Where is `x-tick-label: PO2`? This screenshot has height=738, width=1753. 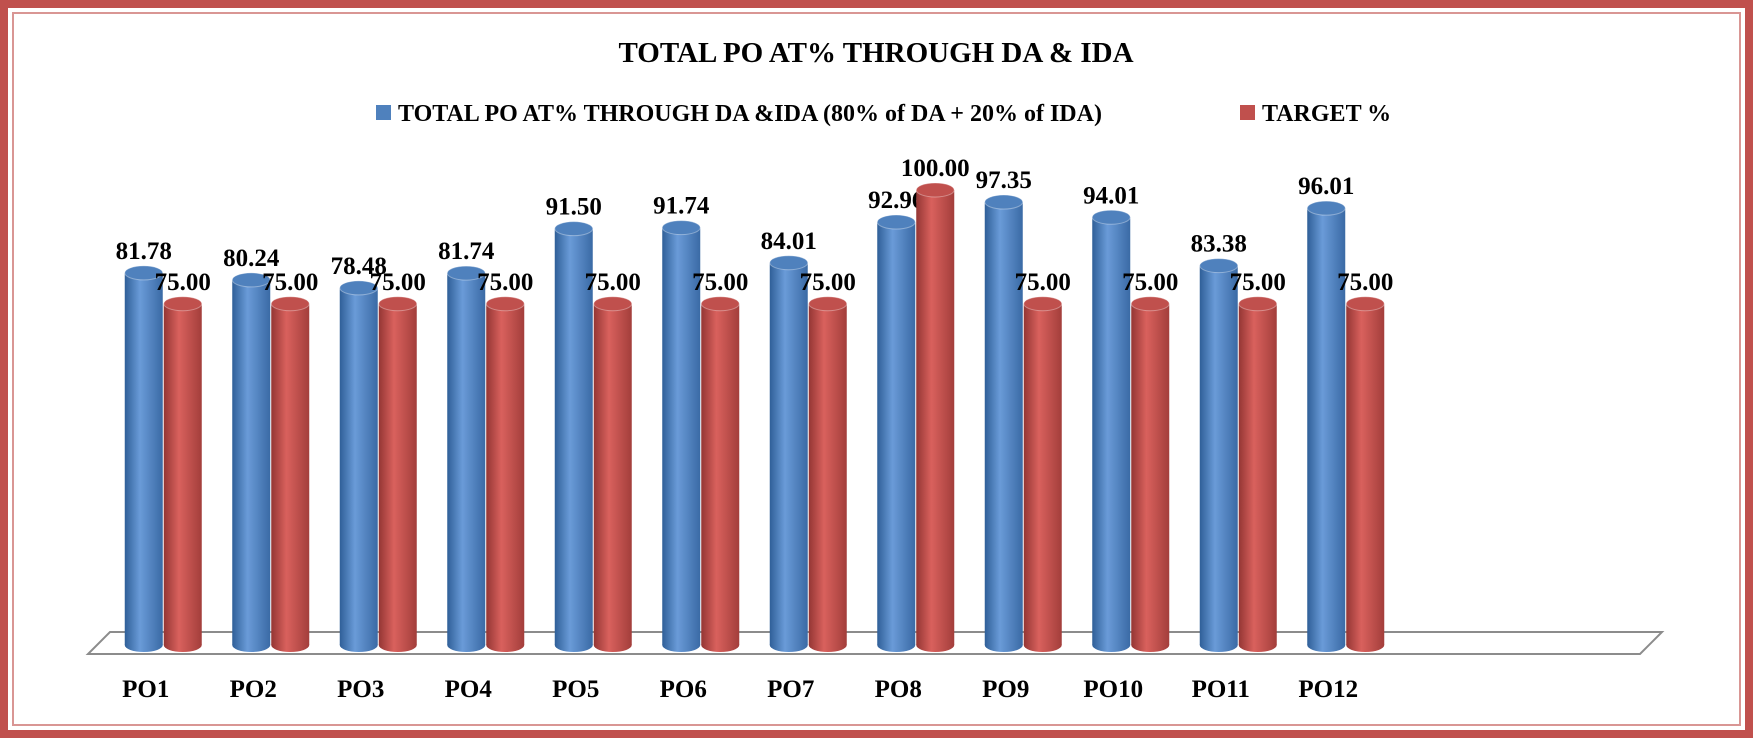 x-tick-label: PO2 is located at coordinates (253, 689).